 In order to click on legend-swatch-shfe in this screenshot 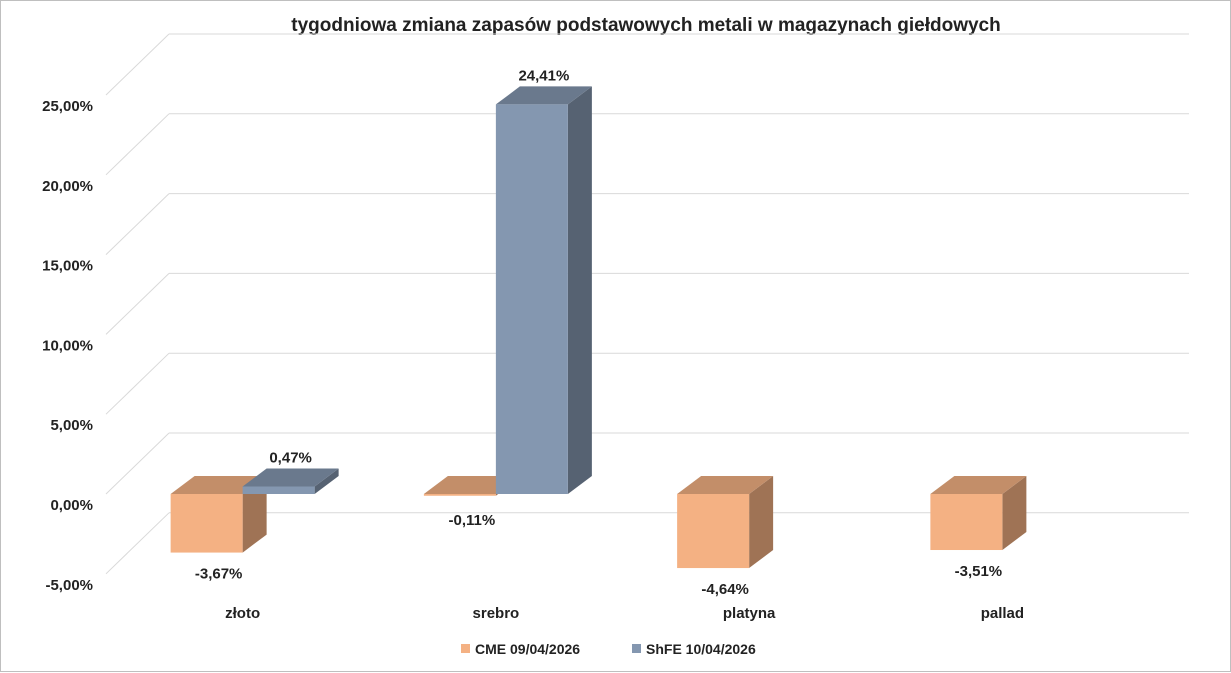, I will do `click(636, 648)`.